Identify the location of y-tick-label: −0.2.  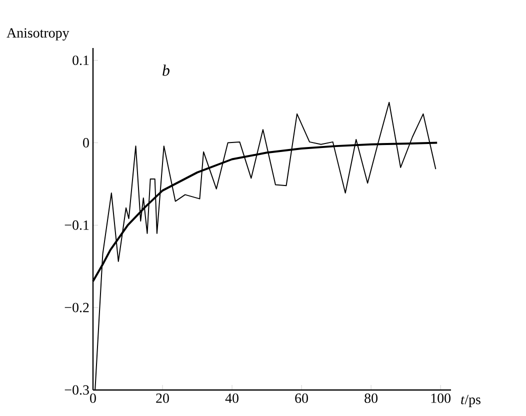
(76, 307).